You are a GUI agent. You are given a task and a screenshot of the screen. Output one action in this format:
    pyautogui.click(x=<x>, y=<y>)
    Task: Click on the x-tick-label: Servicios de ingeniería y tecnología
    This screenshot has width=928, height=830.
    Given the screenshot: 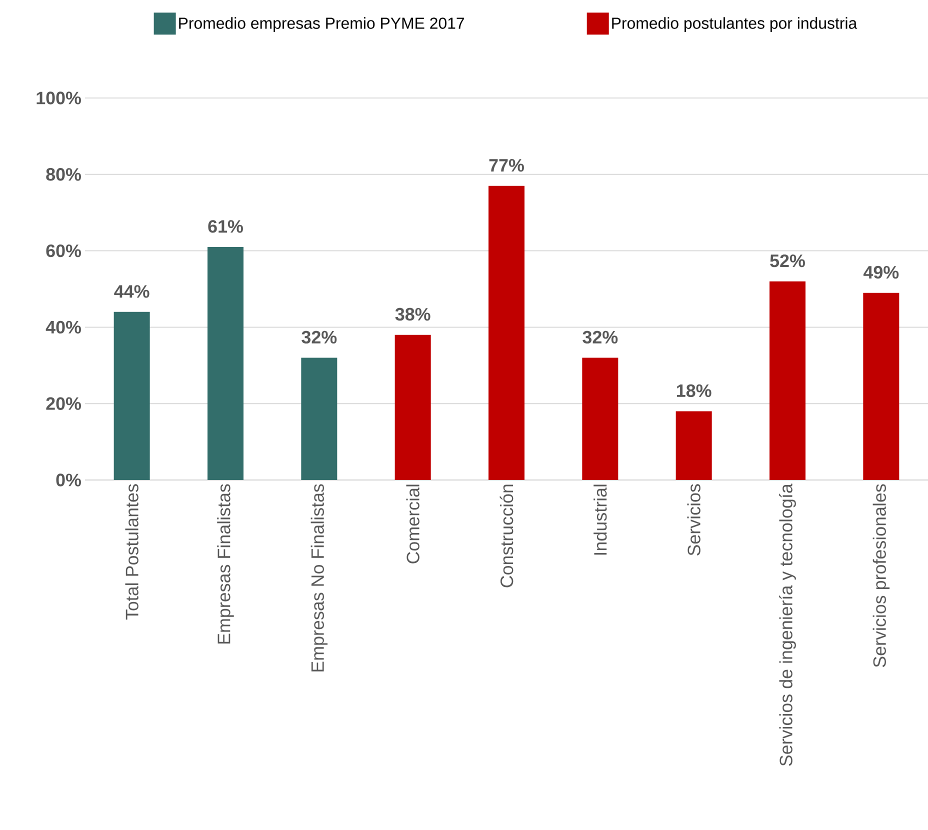 What is the action you would take?
    pyautogui.click(x=787, y=625)
    